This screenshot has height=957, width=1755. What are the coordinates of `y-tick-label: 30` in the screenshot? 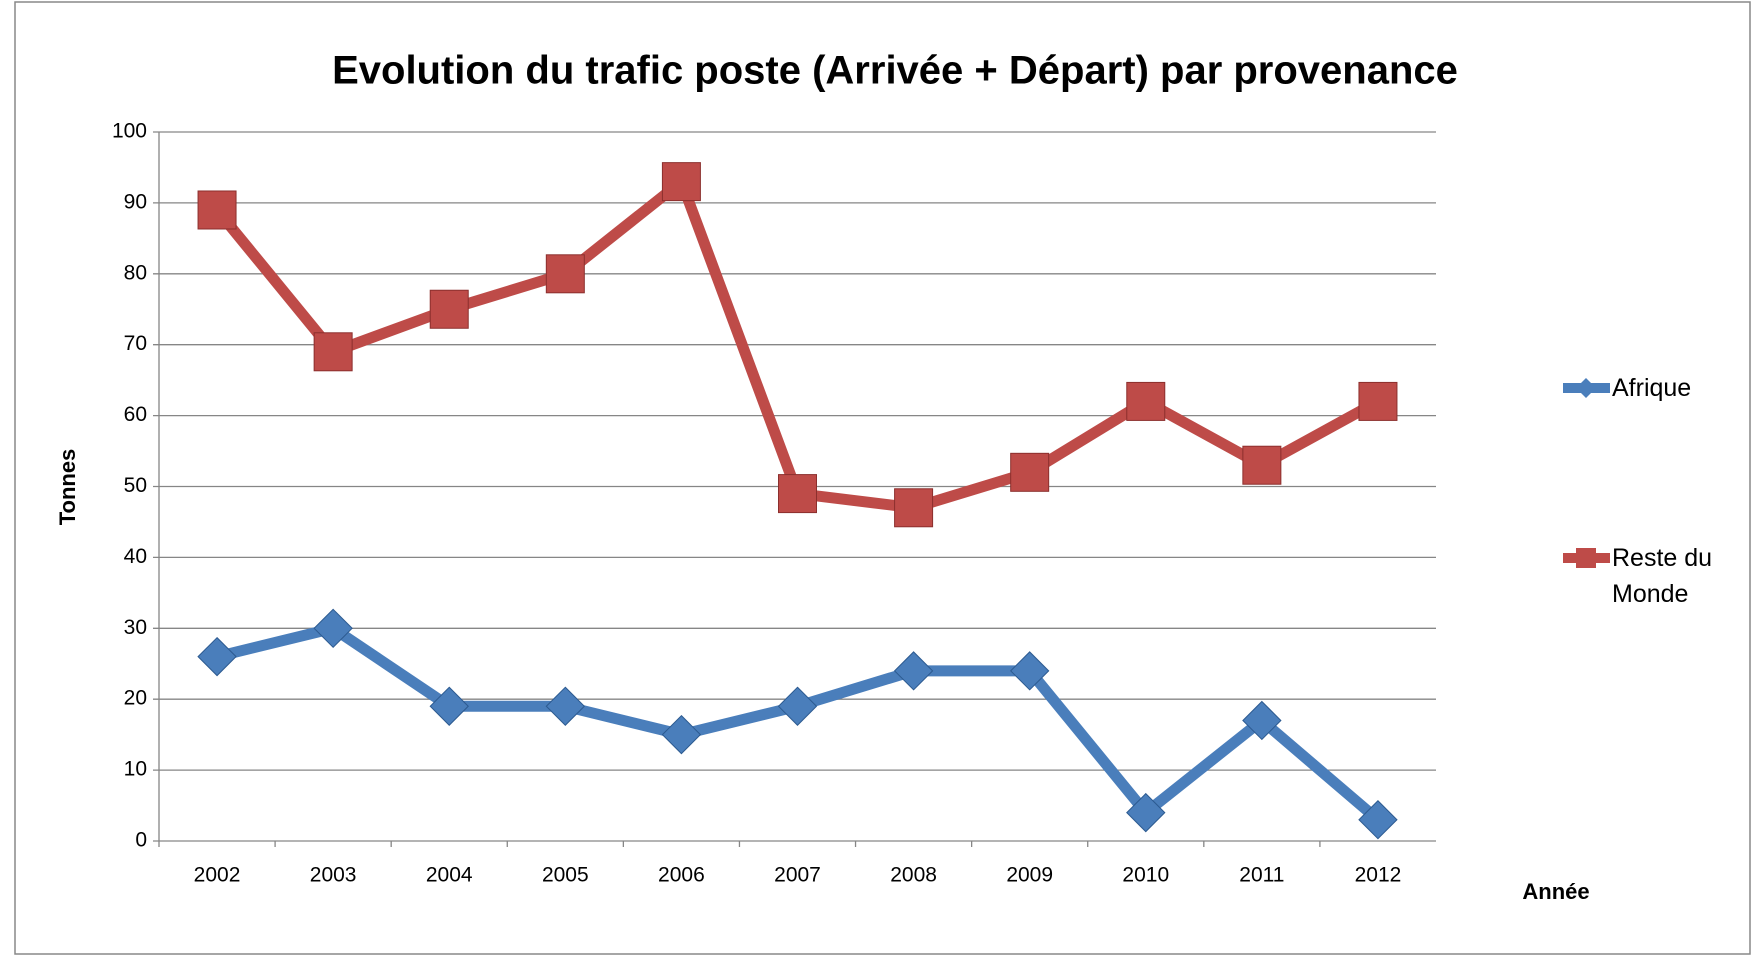 It's located at (135, 627).